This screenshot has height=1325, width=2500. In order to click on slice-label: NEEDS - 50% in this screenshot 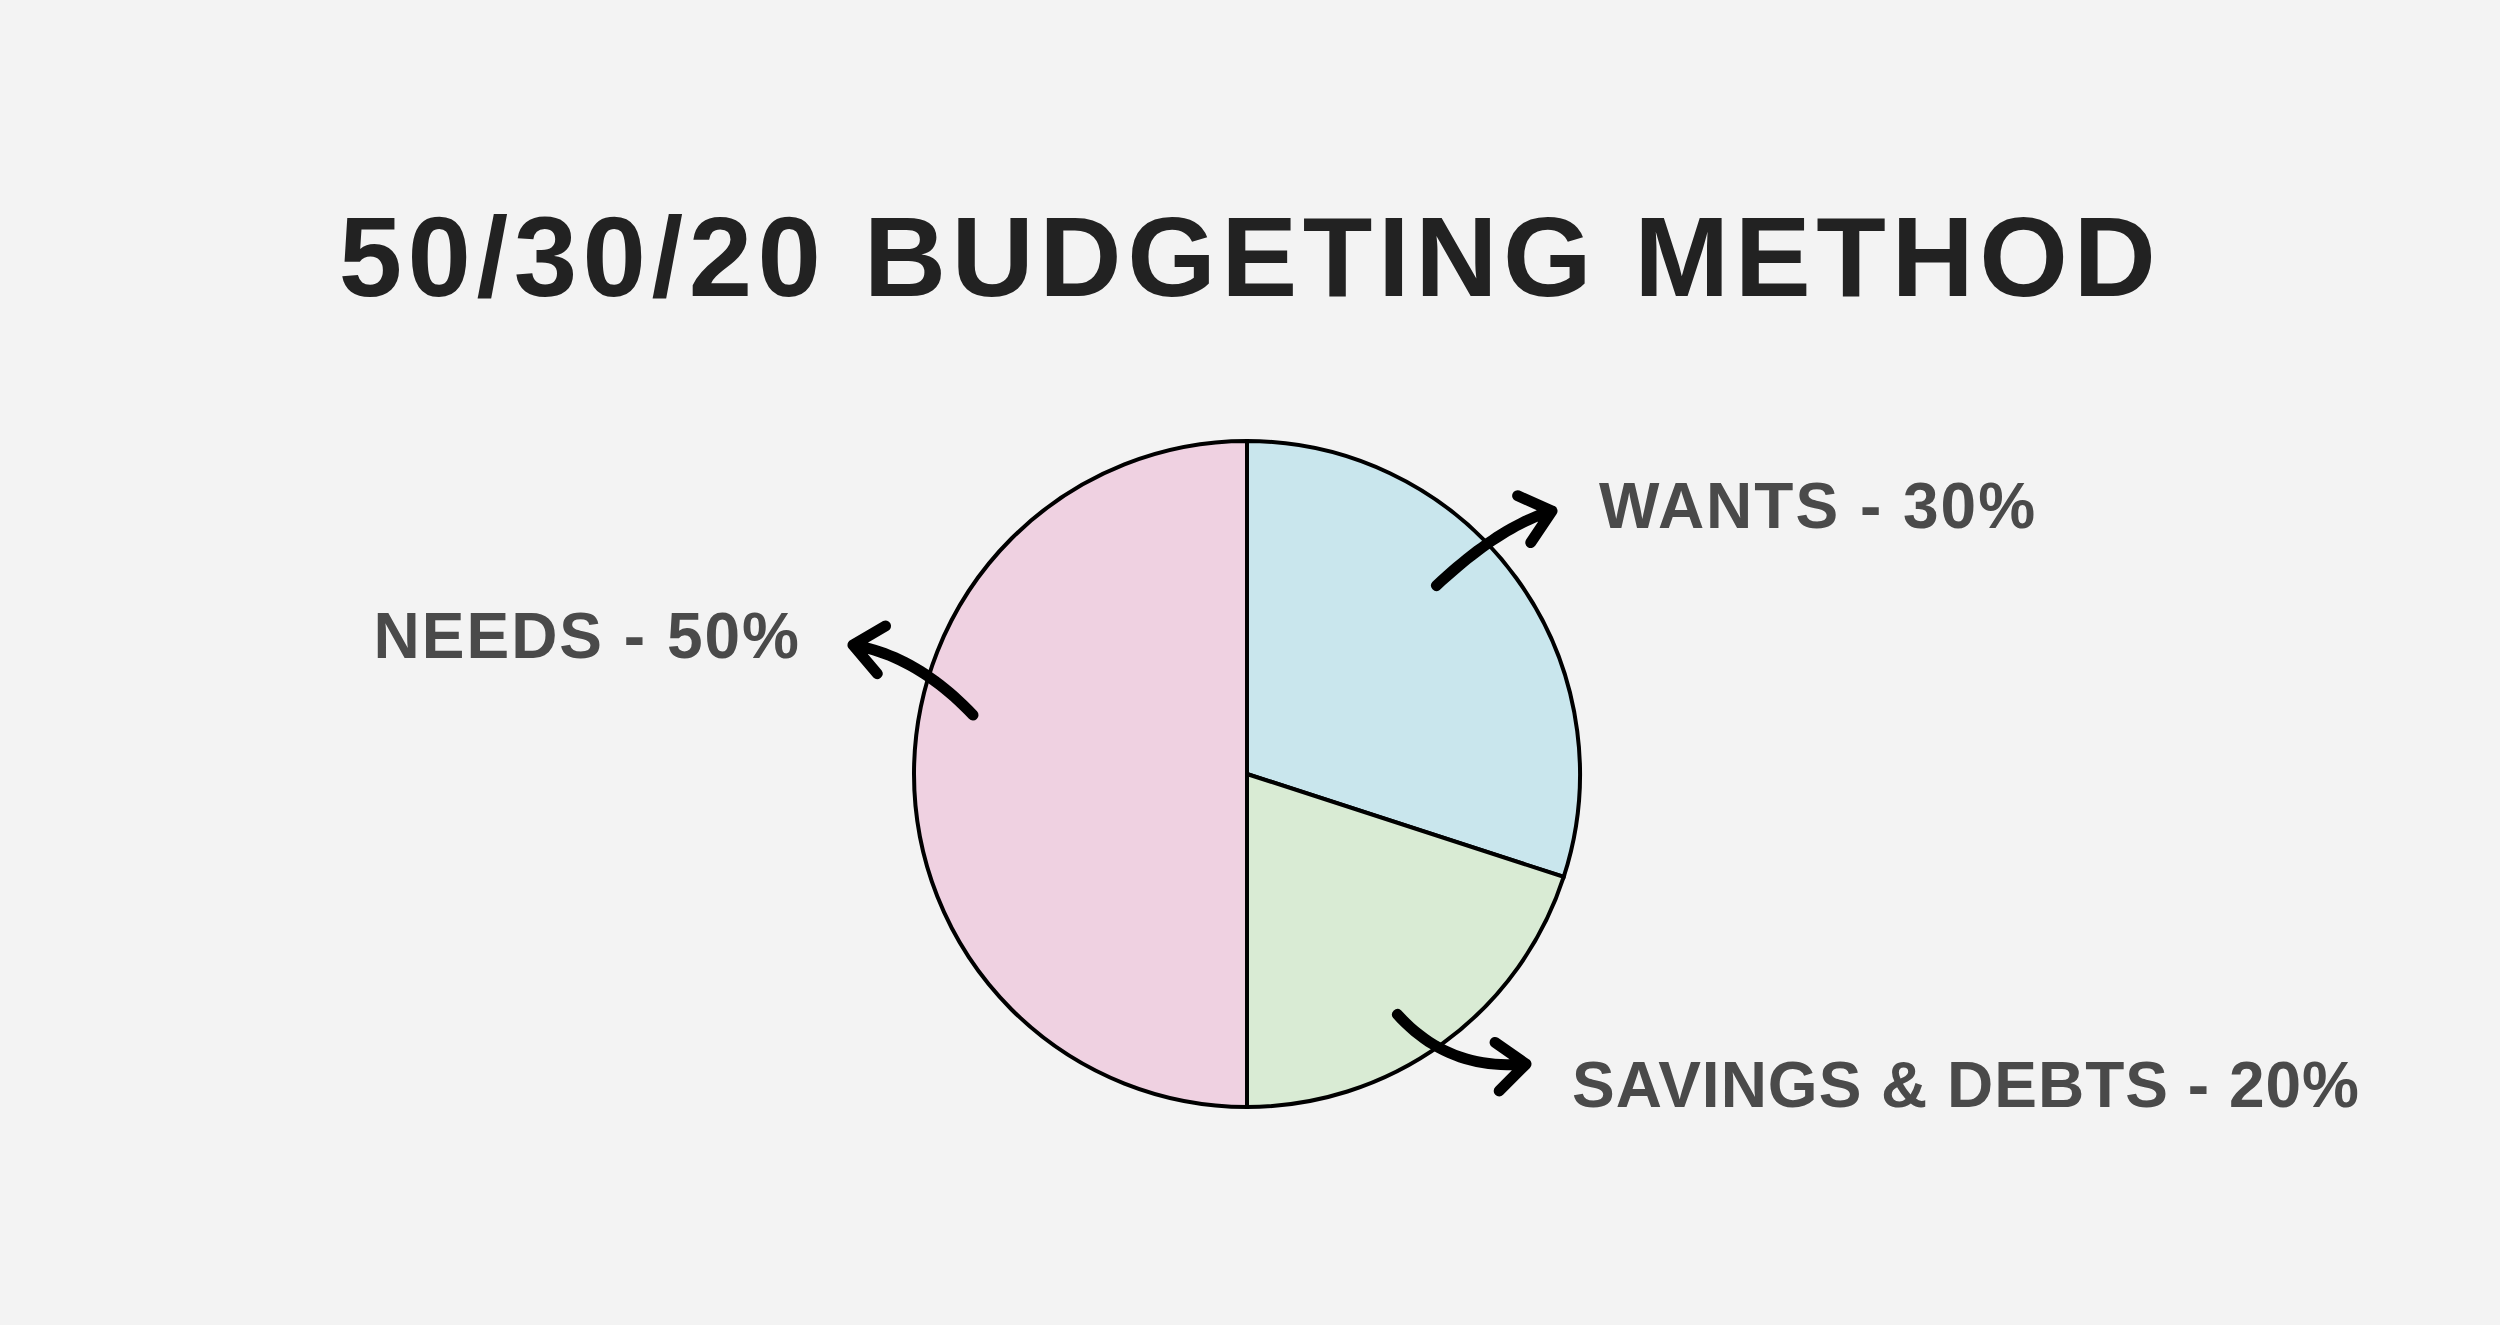, I will do `click(587, 636)`.